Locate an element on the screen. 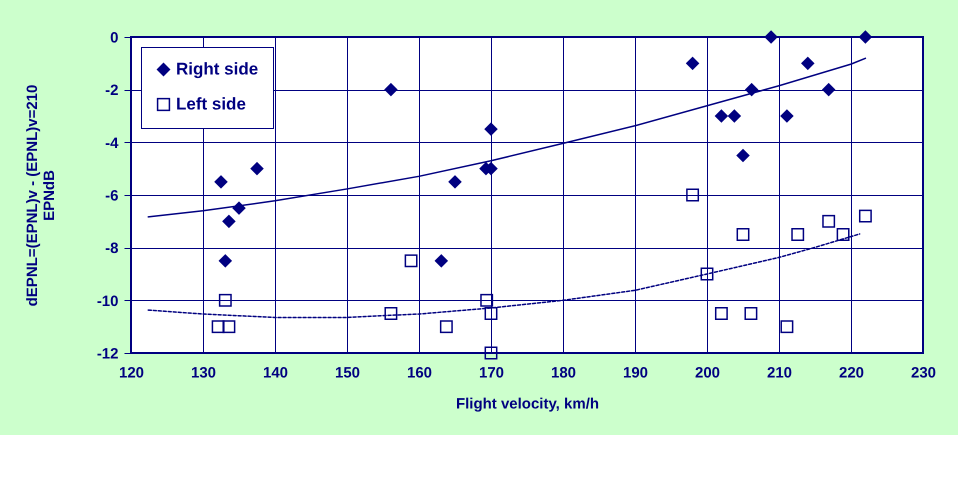 Image resolution: width=974 pixels, height=477 pixels. x-tick-label: 210 is located at coordinates (779, 373).